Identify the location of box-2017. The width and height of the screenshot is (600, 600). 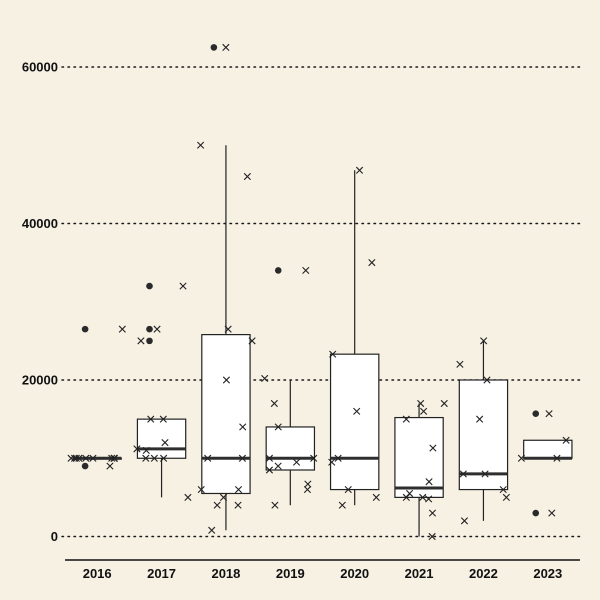
(161, 390).